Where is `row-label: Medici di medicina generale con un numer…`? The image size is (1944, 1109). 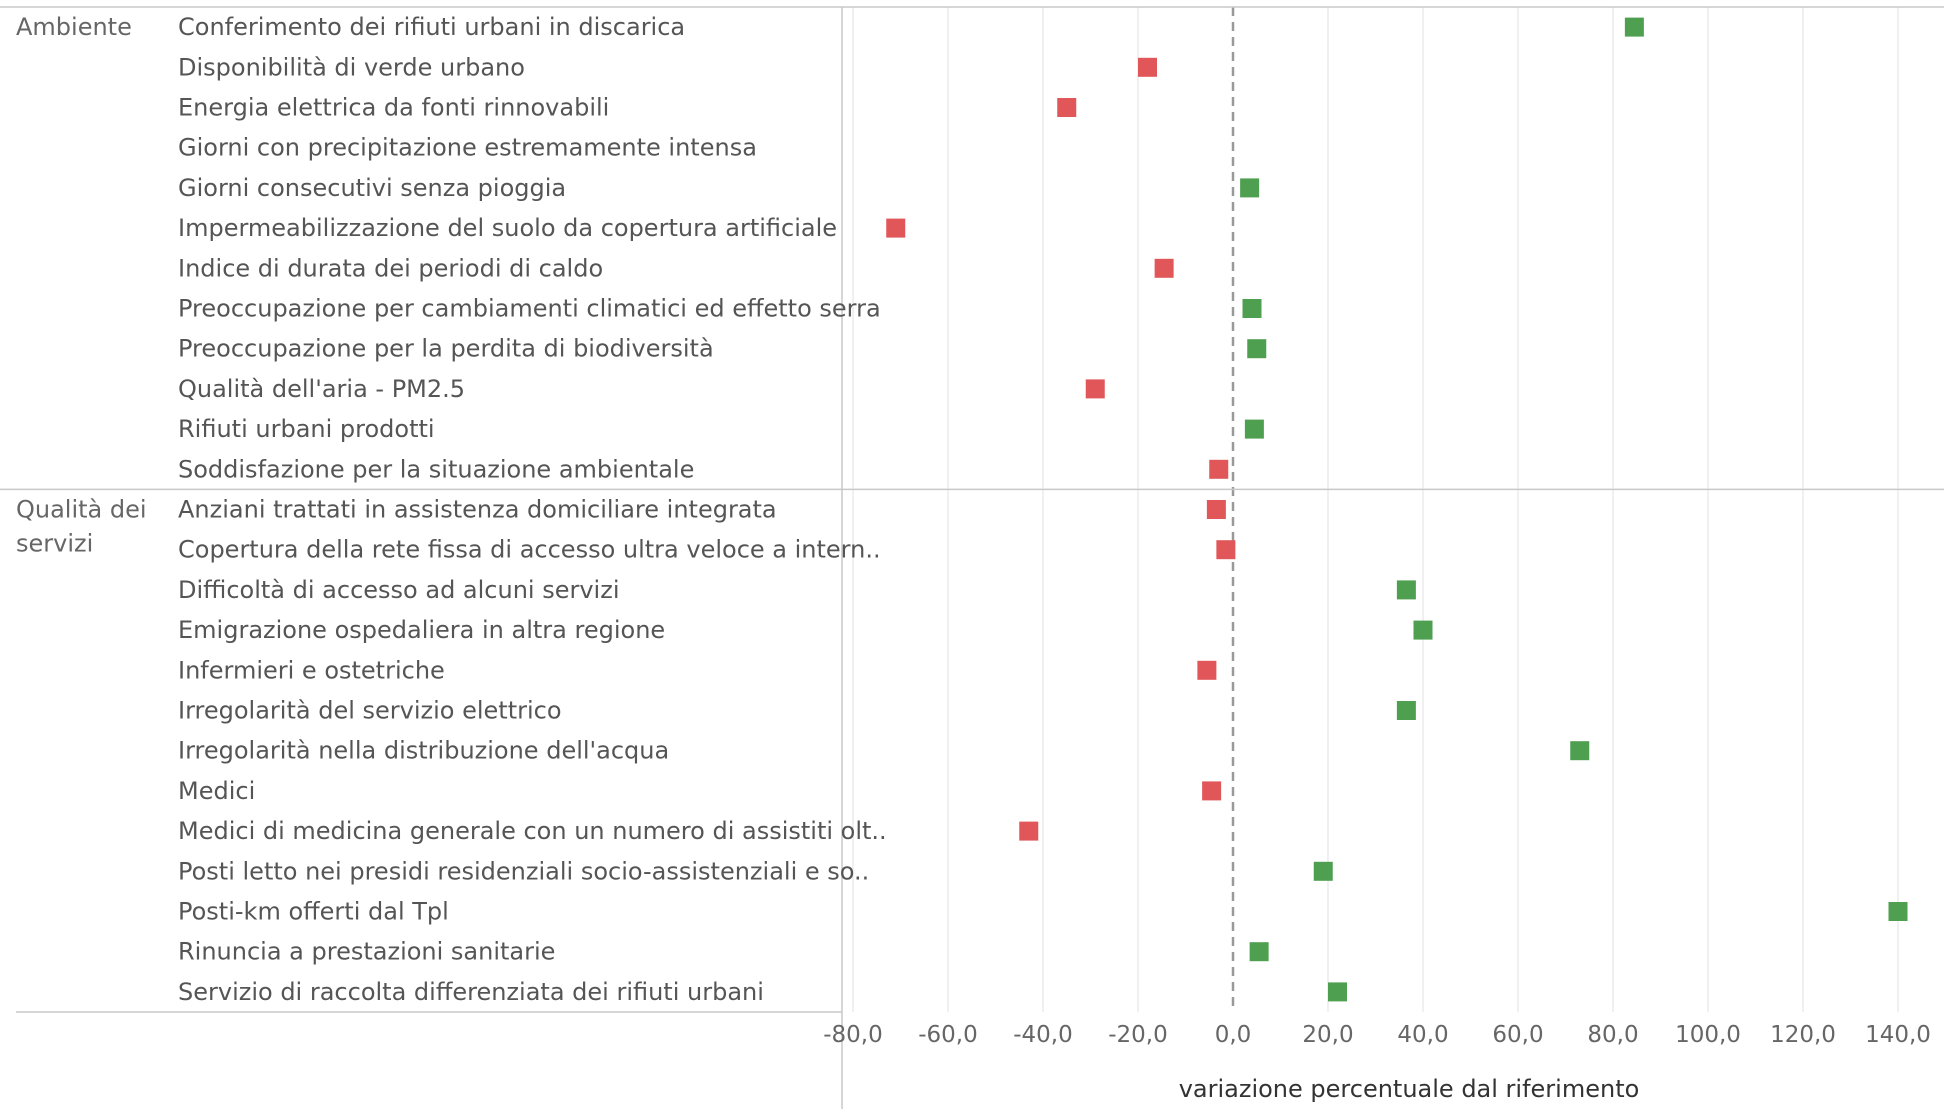 row-label: Medici di medicina generale con un numer… is located at coordinates (532, 831).